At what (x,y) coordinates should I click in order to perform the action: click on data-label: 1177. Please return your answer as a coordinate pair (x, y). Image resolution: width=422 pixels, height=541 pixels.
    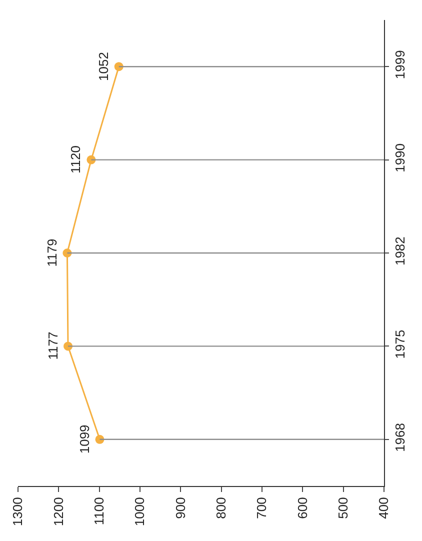
    Looking at the image, I should click on (52, 346).